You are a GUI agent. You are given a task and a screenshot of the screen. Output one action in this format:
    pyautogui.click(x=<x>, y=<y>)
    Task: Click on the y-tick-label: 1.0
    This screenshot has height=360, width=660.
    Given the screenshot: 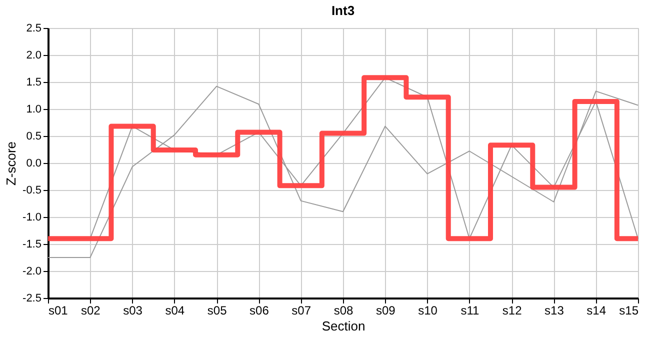 What is the action you would take?
    pyautogui.click(x=34, y=110)
    